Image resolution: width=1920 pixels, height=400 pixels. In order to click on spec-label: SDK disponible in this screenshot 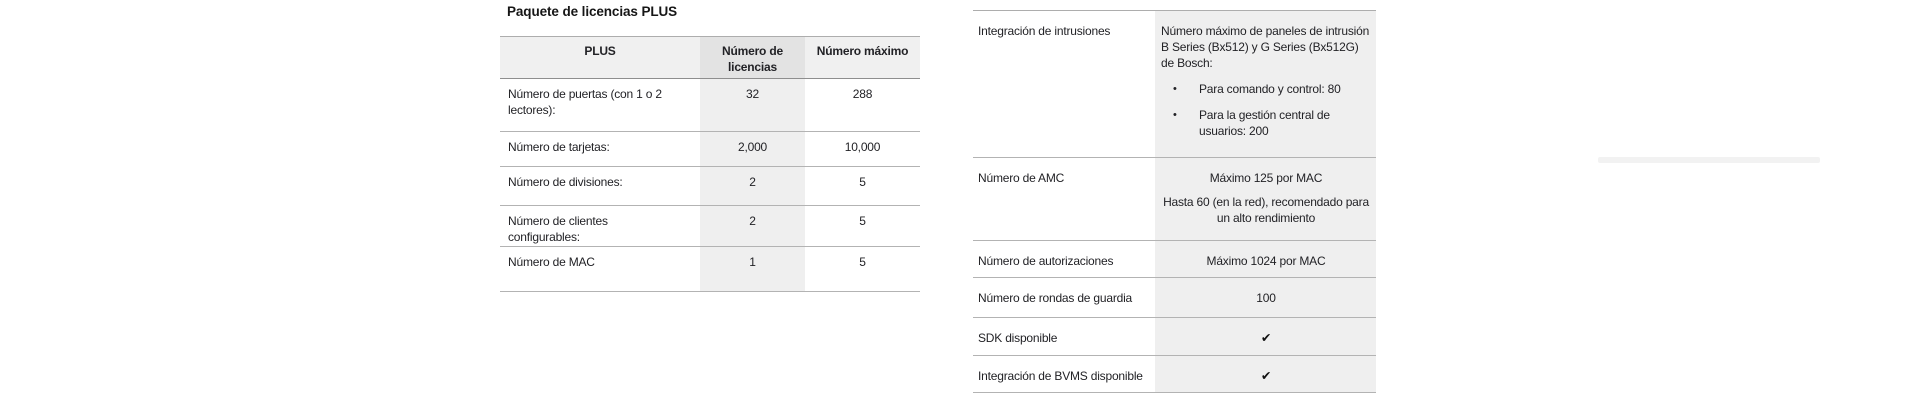, I will do `click(1018, 338)`.